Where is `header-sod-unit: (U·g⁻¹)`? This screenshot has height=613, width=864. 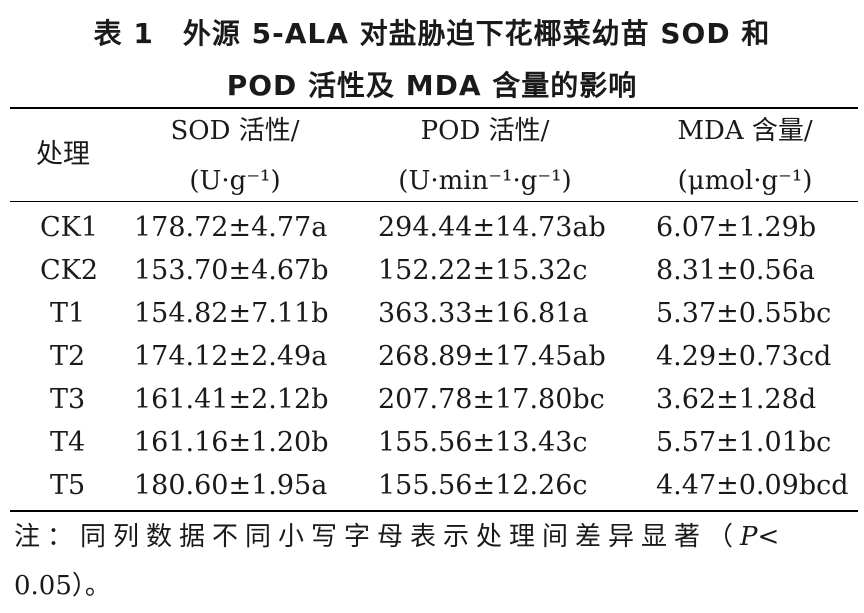
header-sod-unit: (U·g⁻¹) is located at coordinates (235, 181).